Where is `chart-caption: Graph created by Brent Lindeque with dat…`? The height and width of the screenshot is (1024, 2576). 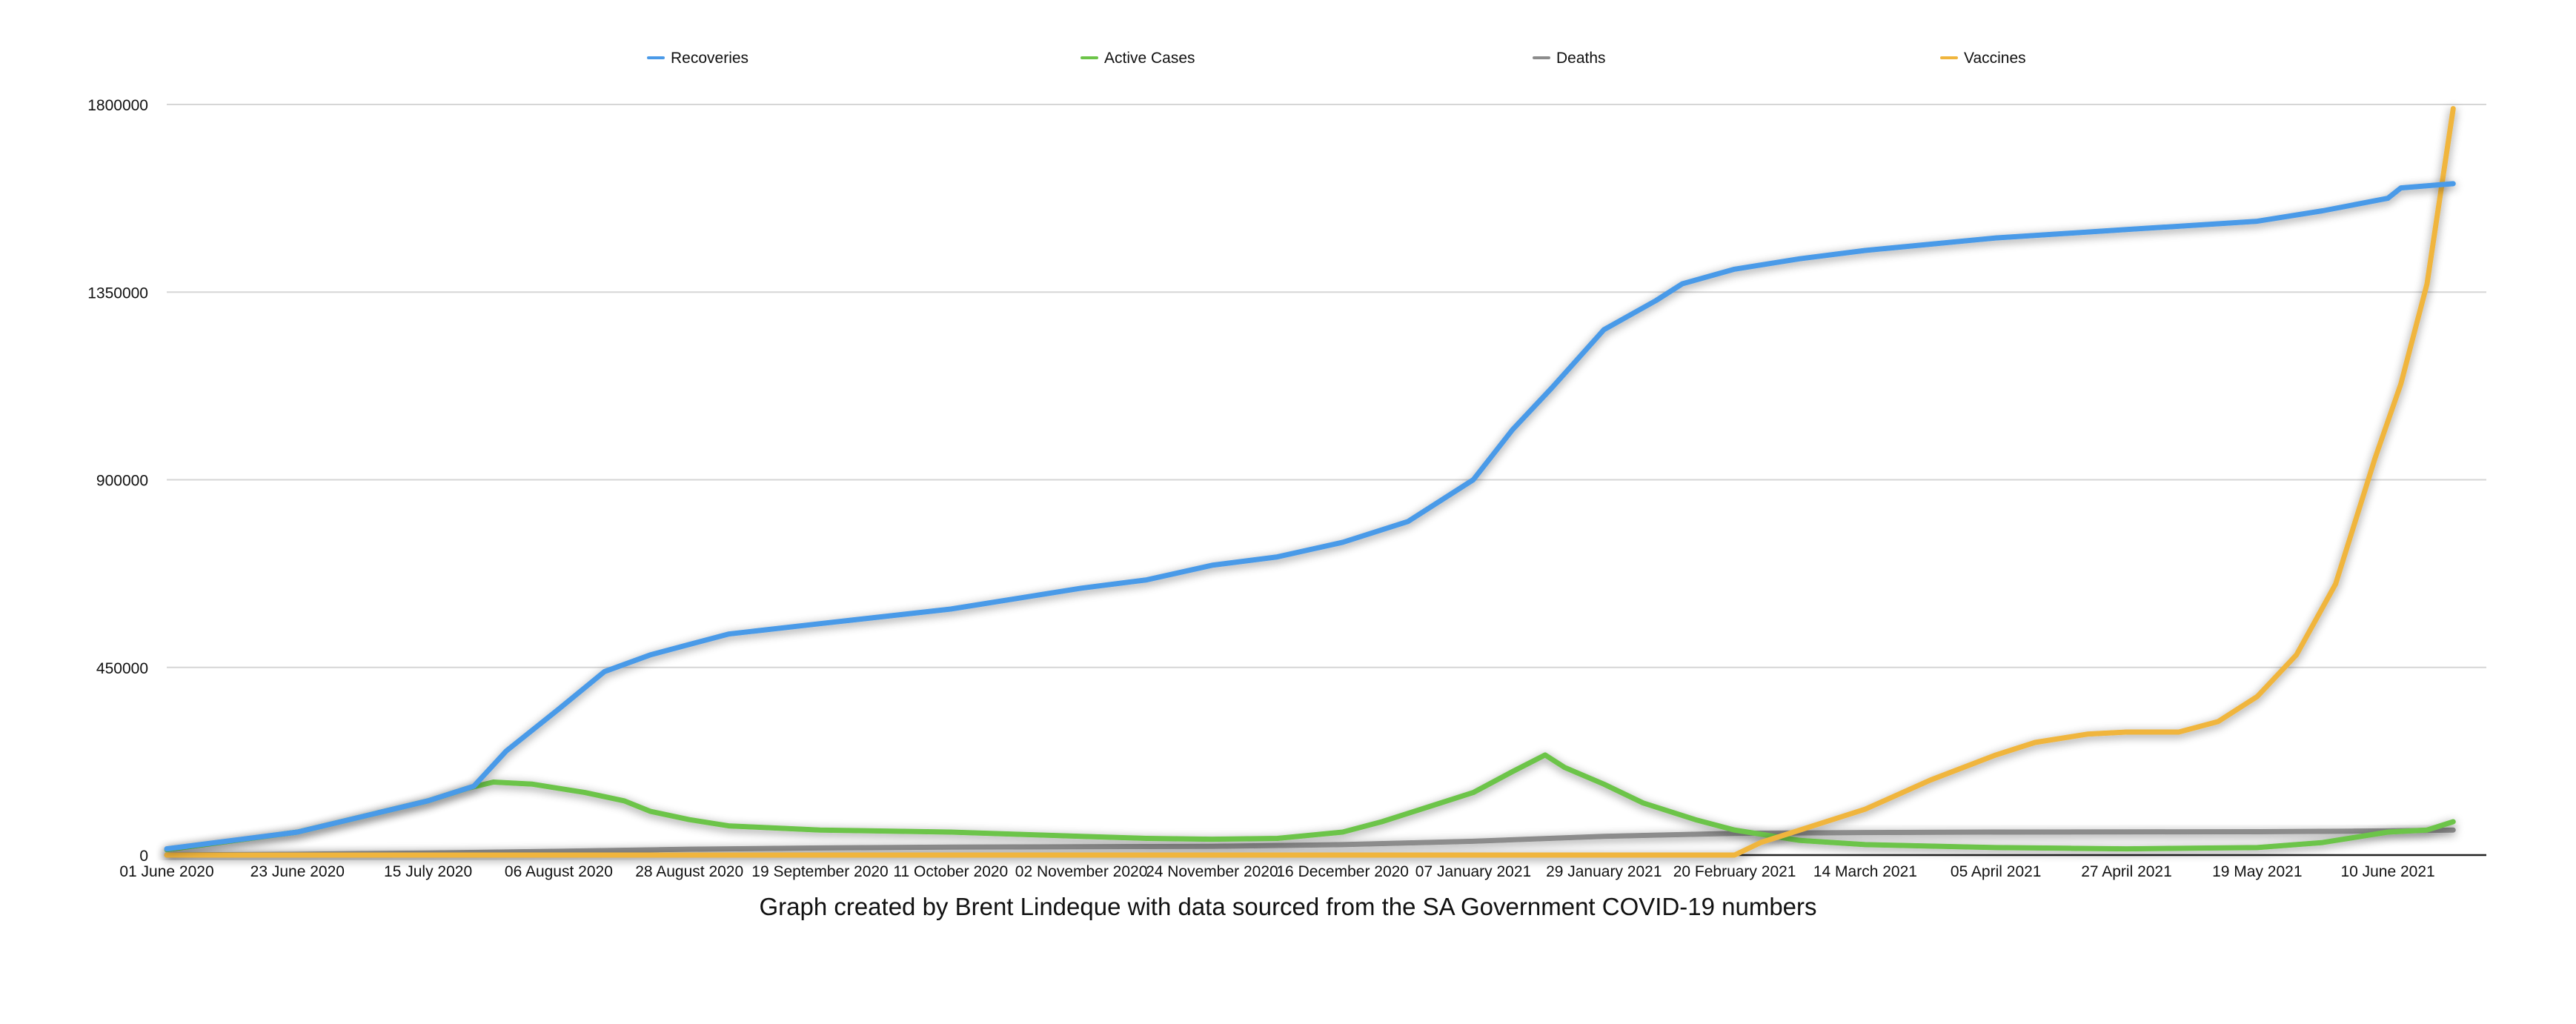 chart-caption: Graph created by Brent Lindeque with dat… is located at coordinates (1288, 906).